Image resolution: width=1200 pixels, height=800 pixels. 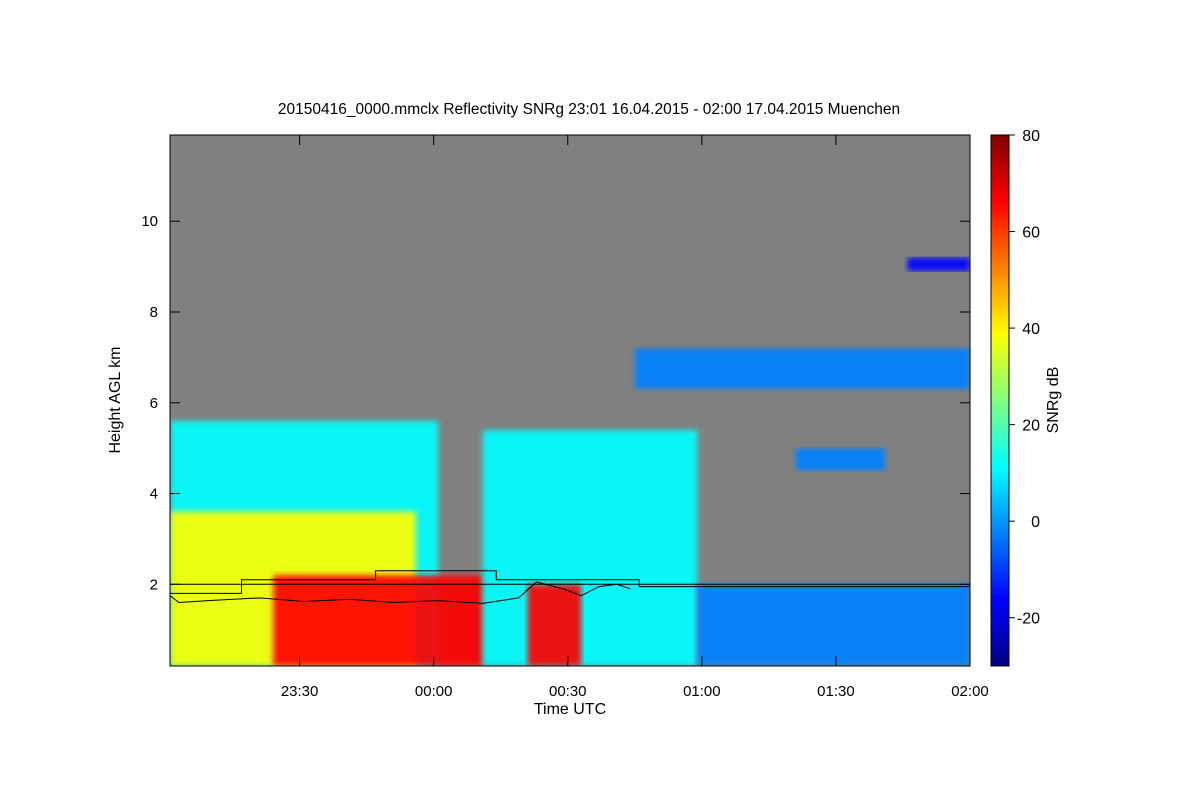 I want to click on colorbar-axis: -20 0 20 40 60 80, so click(x=1024, y=378).